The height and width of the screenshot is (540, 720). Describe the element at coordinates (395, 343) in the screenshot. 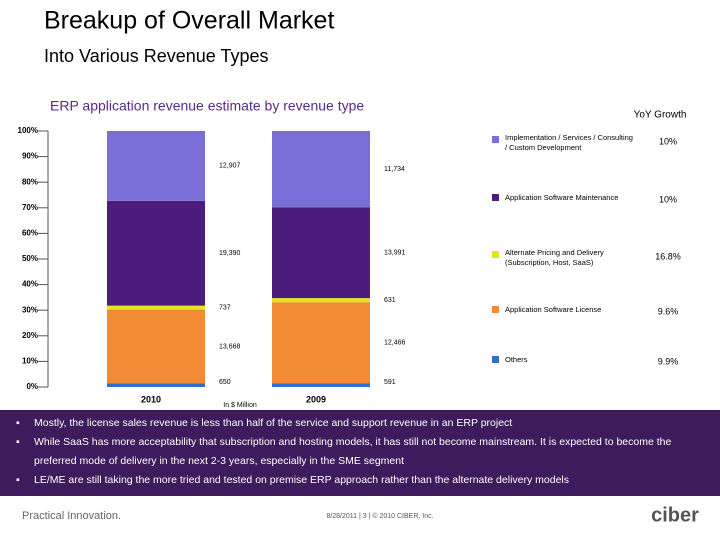

I see `value-label: 12,466` at that location.